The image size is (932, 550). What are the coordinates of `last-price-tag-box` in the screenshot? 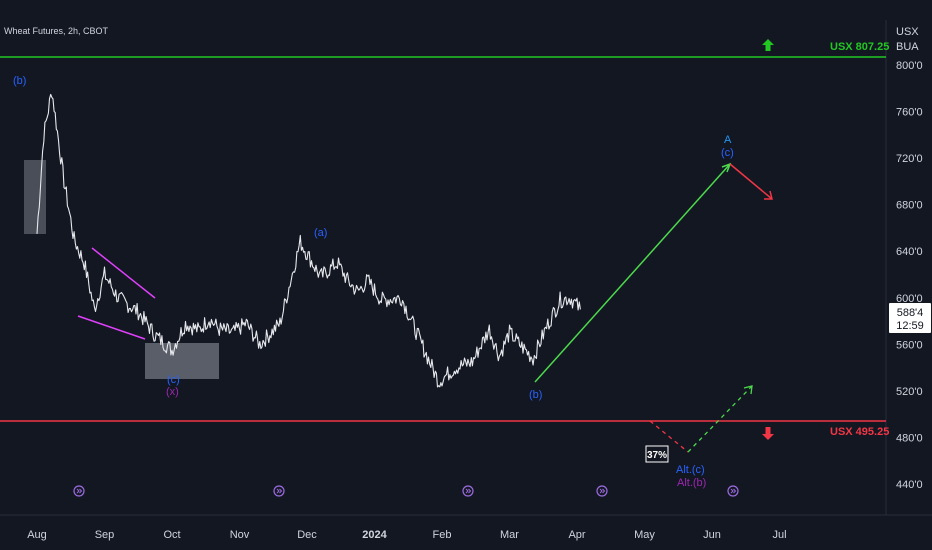 It's located at (910, 318).